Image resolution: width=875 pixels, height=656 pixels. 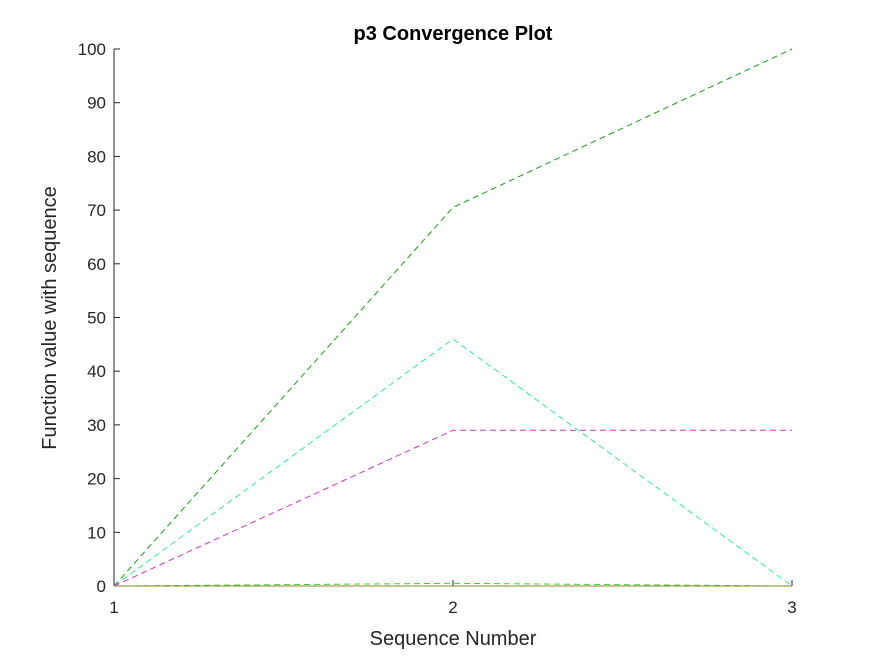 What do you see at coordinates (96, 532) in the screenshot?
I see `y-tick-label: 10` at bounding box center [96, 532].